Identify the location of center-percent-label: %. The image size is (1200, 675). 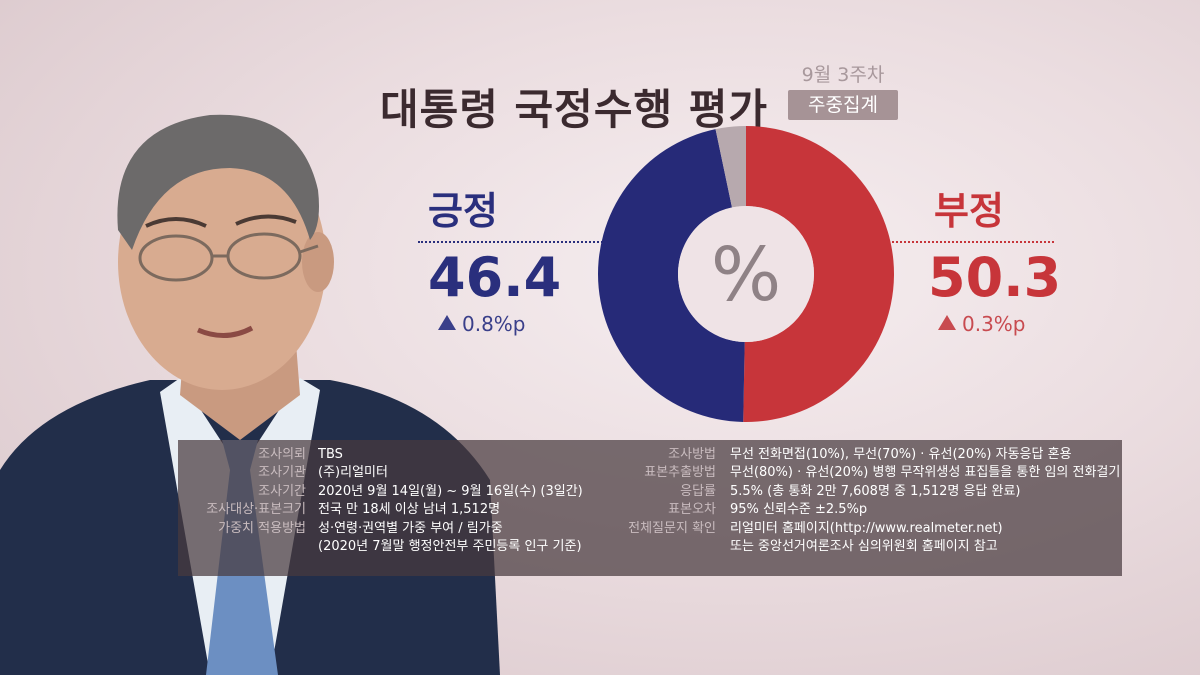
(746, 275).